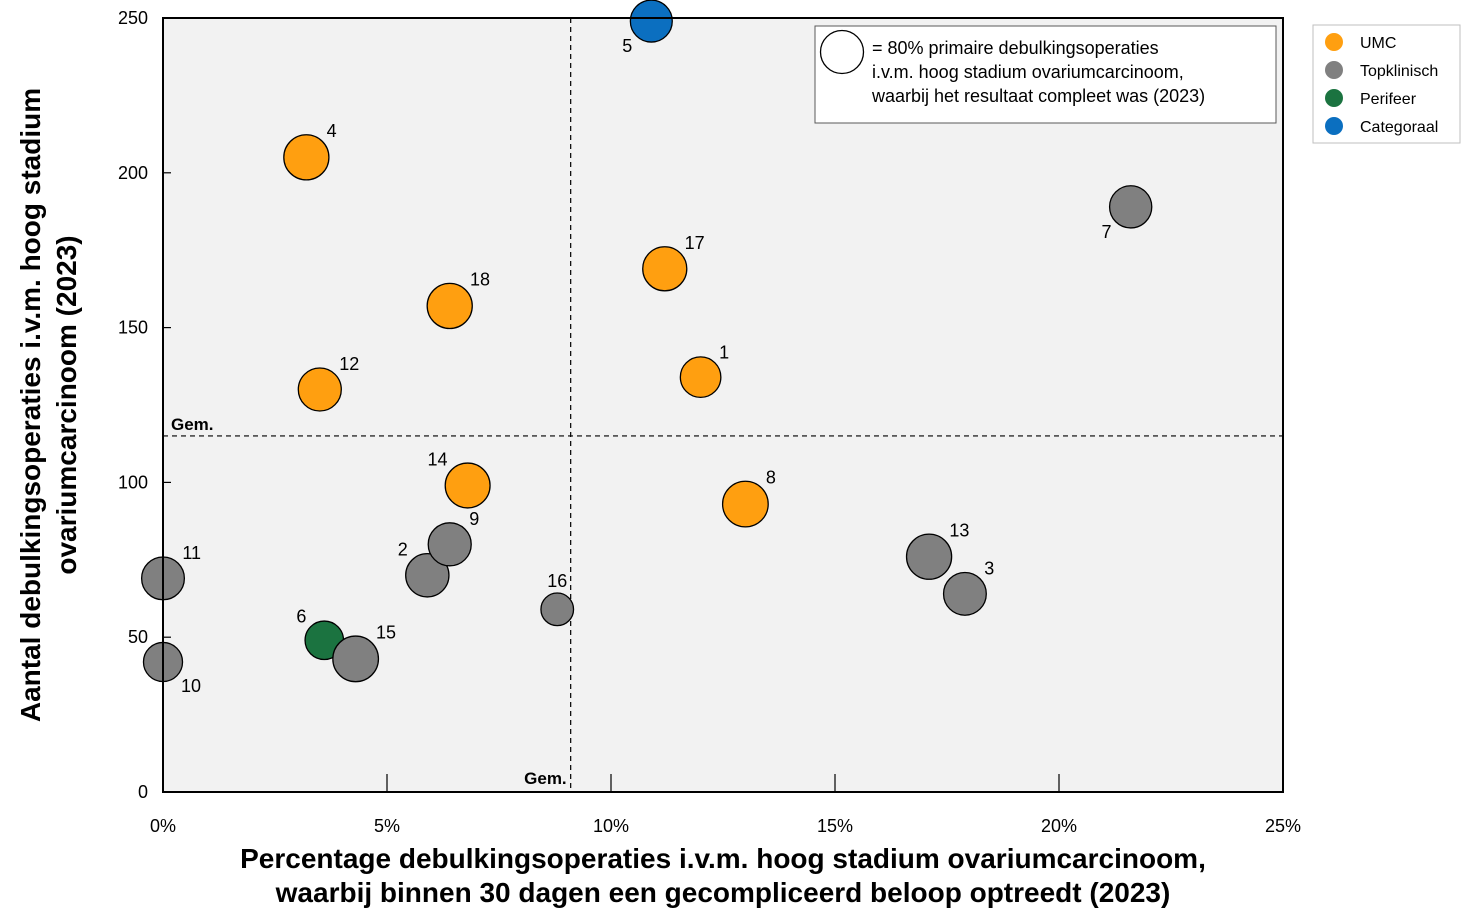 The width and height of the screenshot is (1480, 910). Describe the element at coordinates (1283, 826) in the screenshot. I see `x-tick-label: 25%` at that location.